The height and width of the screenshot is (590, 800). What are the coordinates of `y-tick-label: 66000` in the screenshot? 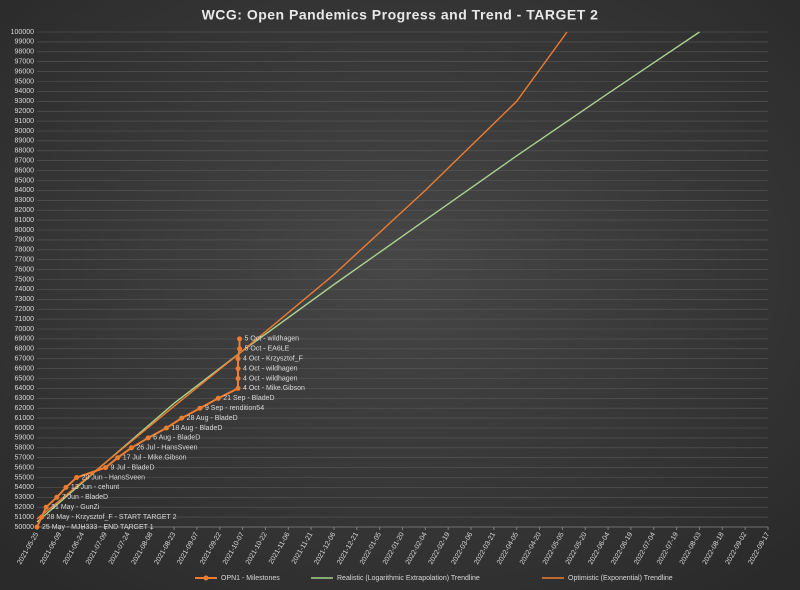 It's located at (25, 368).